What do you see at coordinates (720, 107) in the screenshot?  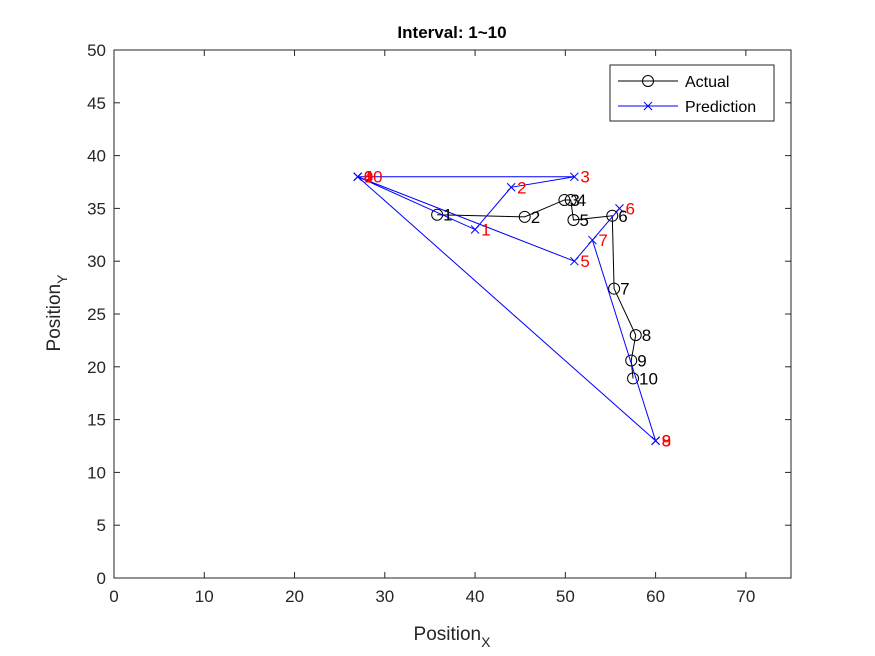 I see `legend-prediction-label: Prediction` at bounding box center [720, 107].